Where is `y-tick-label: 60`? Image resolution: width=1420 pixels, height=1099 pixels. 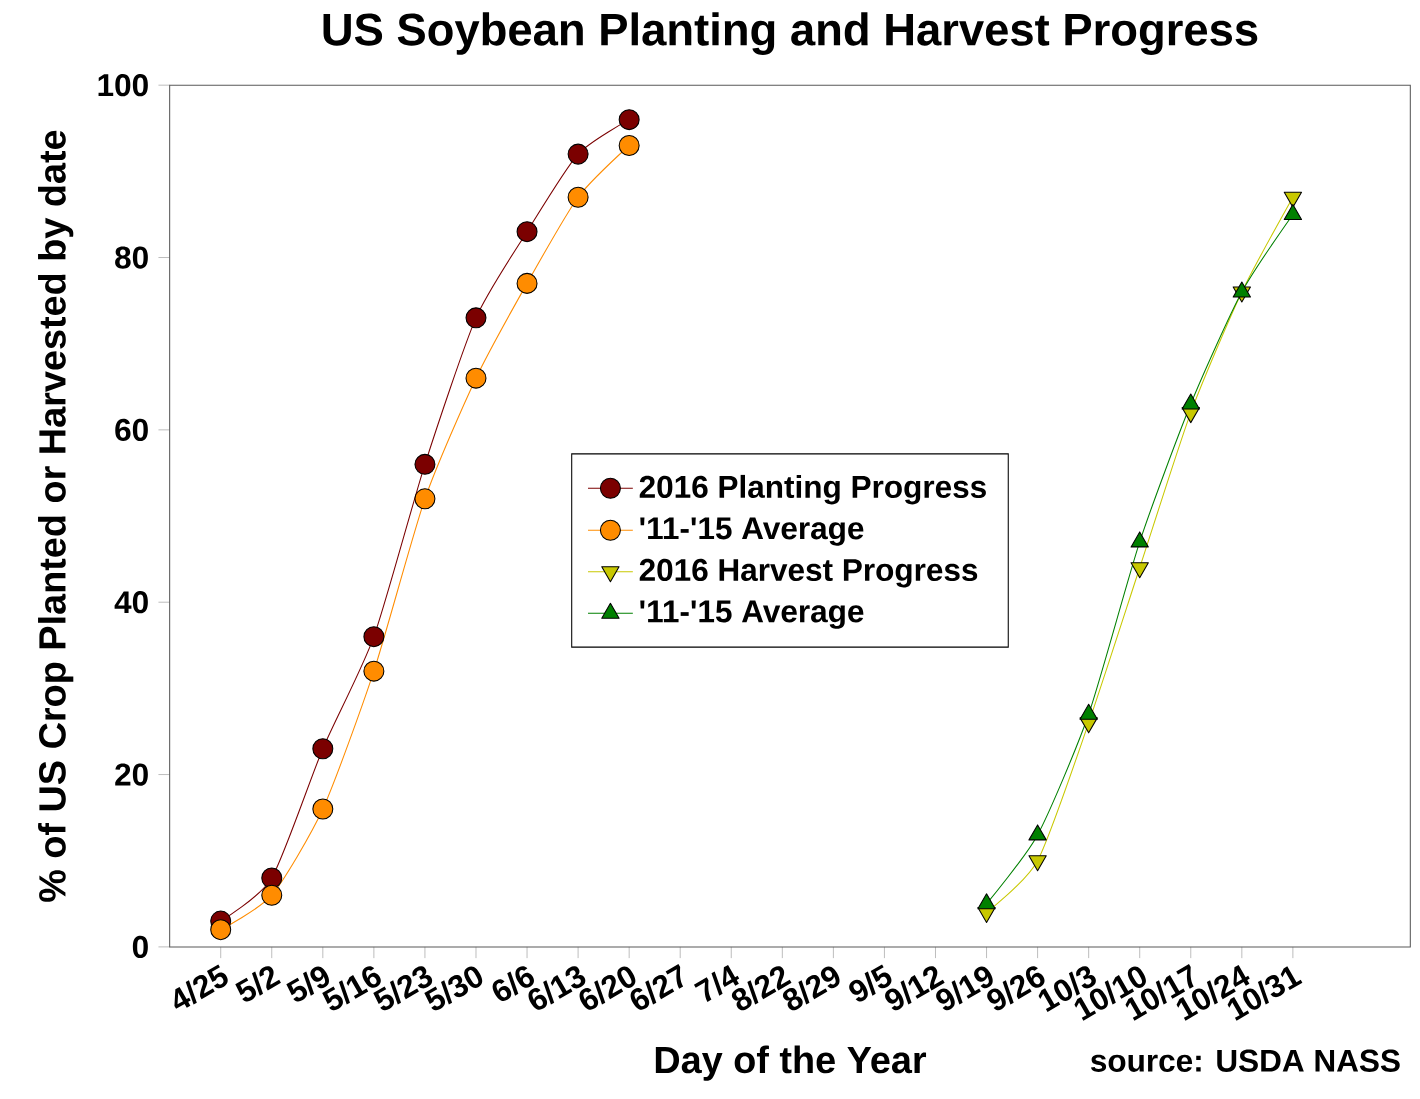
y-tick-label: 60 is located at coordinates (131, 430).